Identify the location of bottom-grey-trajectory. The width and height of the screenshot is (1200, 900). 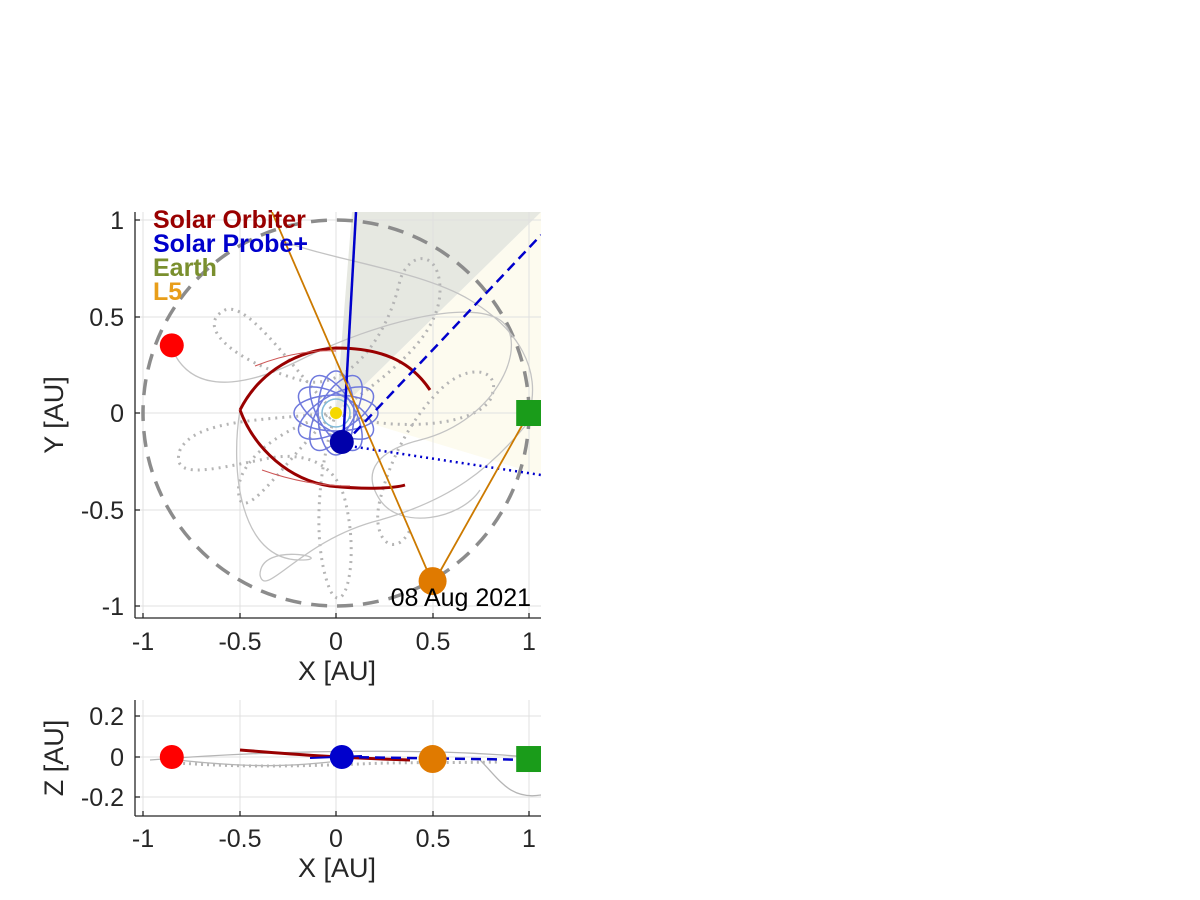
(345, 773).